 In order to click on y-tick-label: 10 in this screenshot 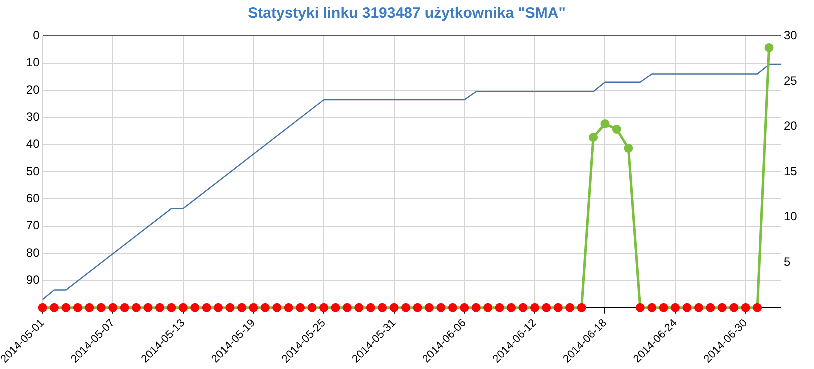, I will do `click(33, 63)`.